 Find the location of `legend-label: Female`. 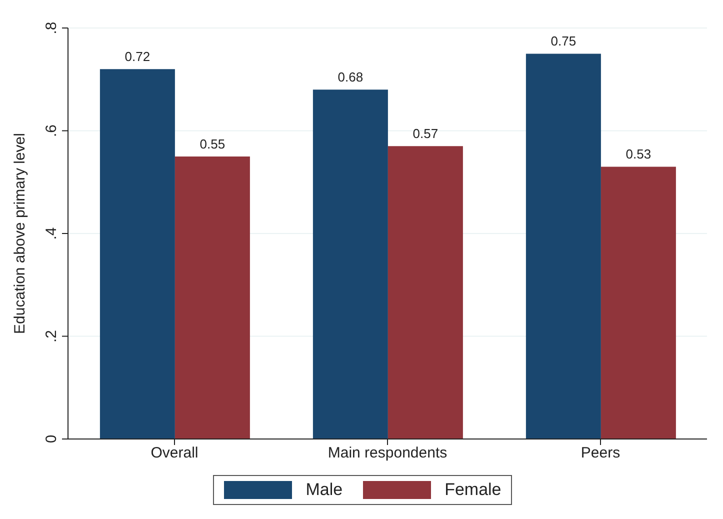

legend-label: Female is located at coordinates (473, 490).